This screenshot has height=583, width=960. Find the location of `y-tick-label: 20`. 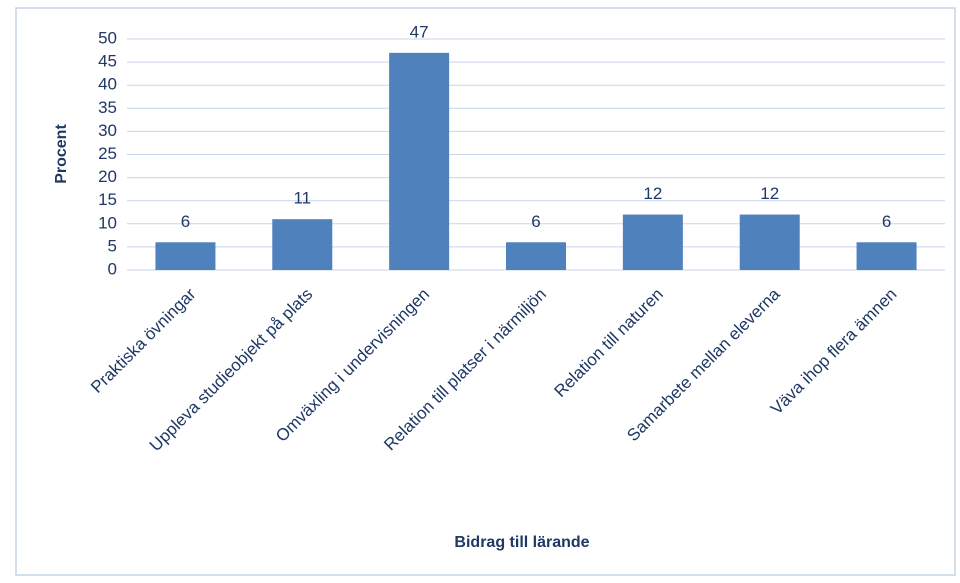

y-tick-label: 20 is located at coordinates (107, 176).